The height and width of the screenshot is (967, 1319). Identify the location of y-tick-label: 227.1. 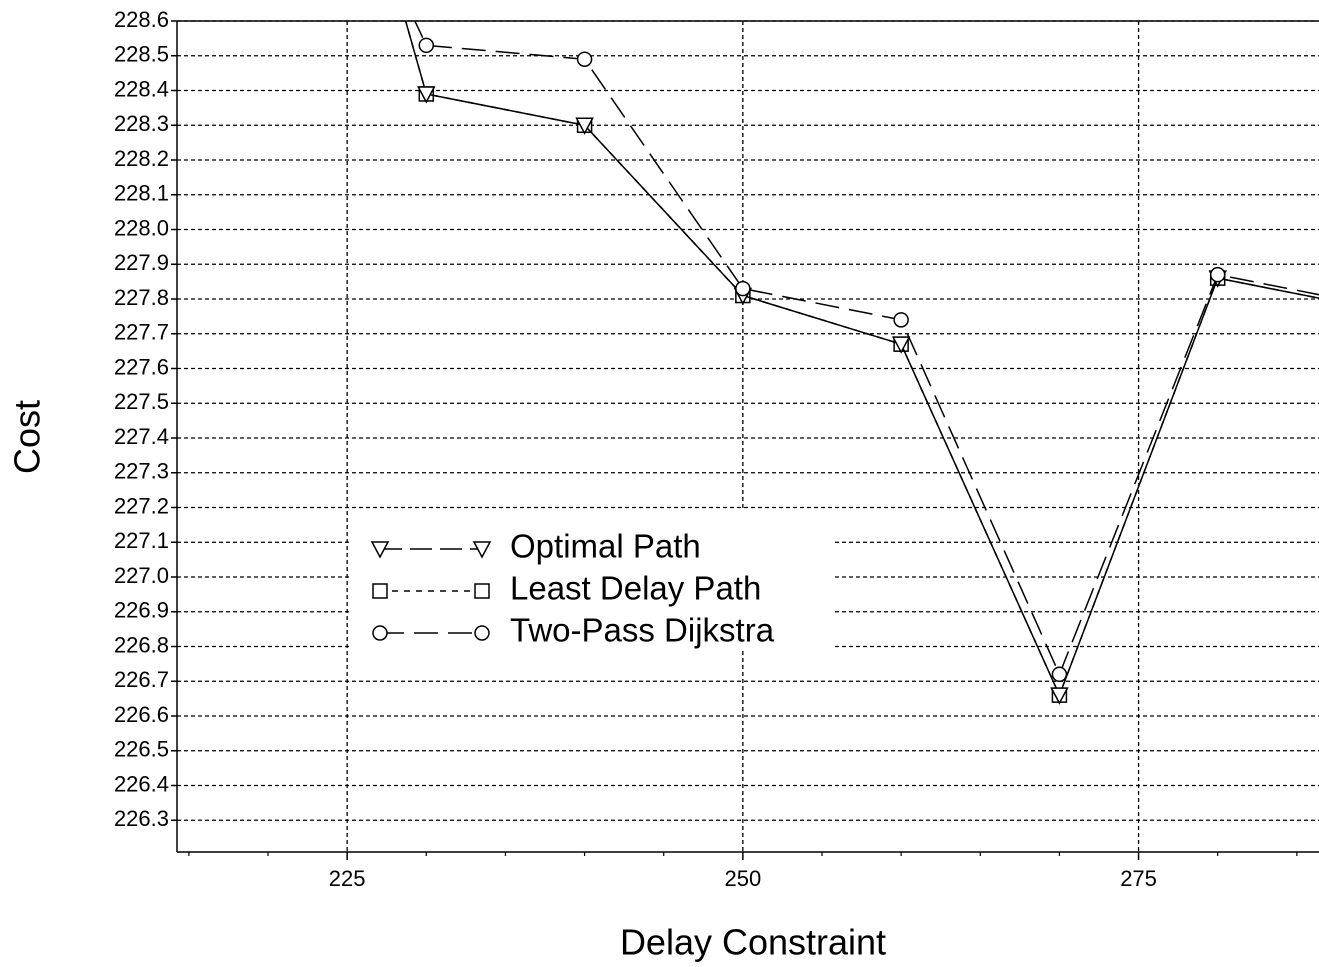
(141, 540).